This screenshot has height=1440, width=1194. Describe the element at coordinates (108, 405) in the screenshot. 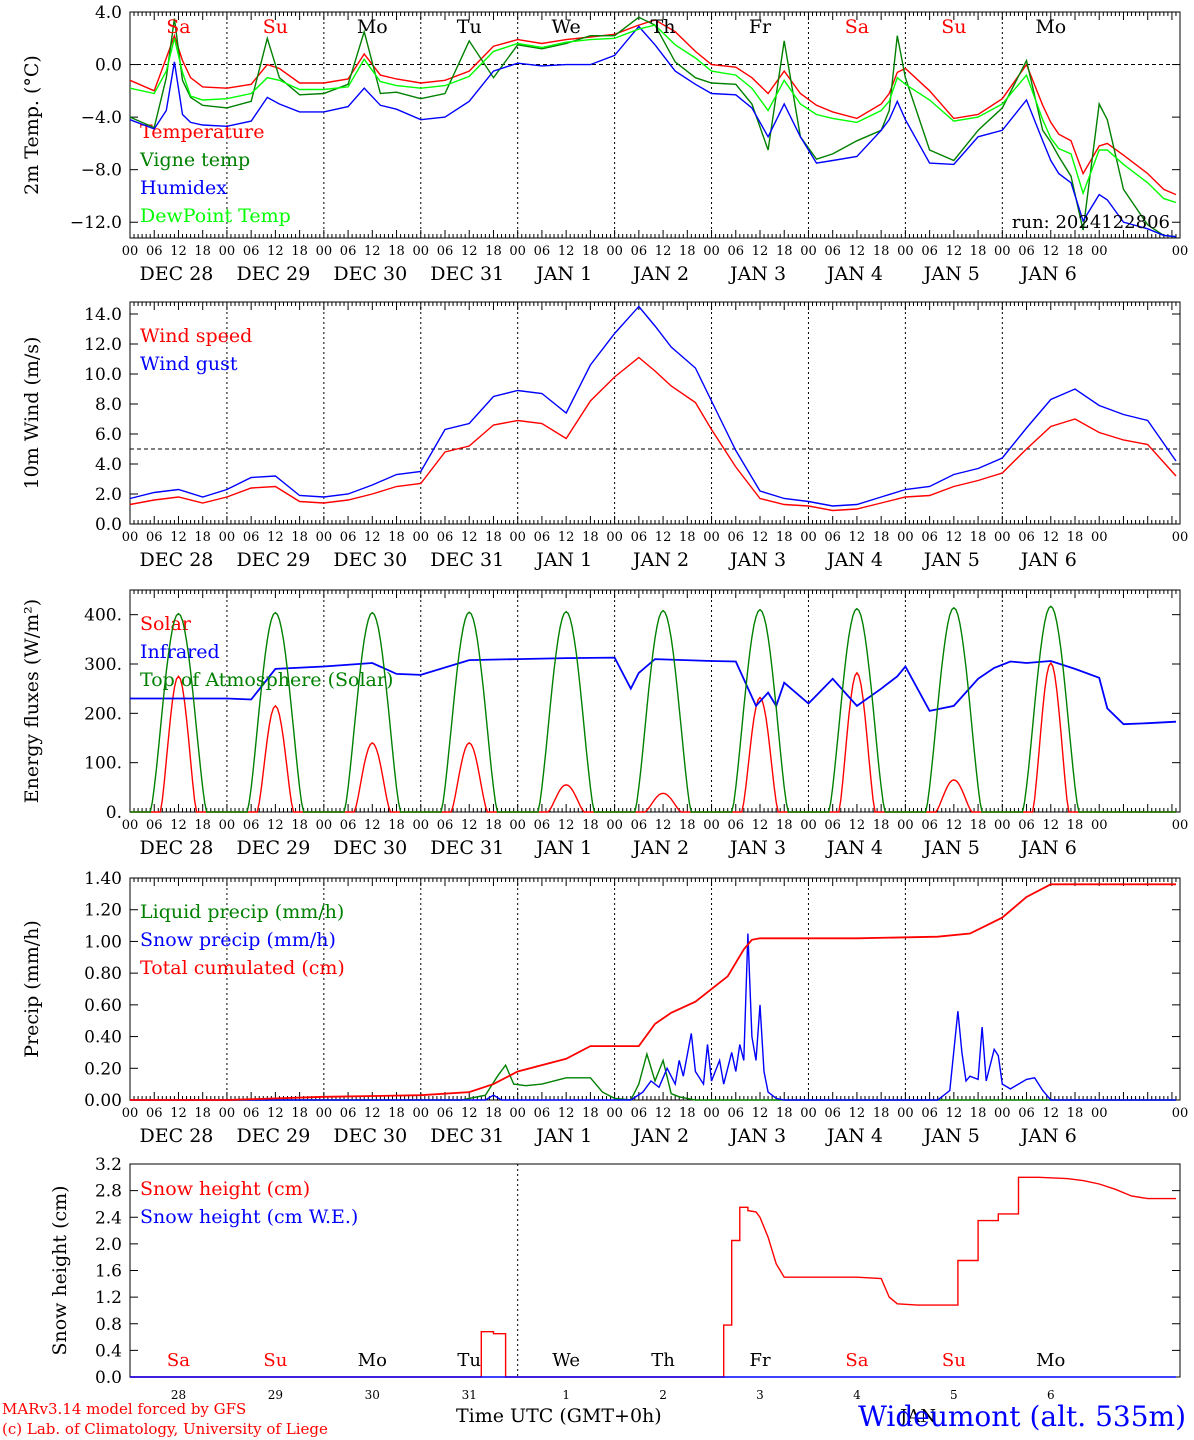

I see `y-tick-label: 8.0` at that location.